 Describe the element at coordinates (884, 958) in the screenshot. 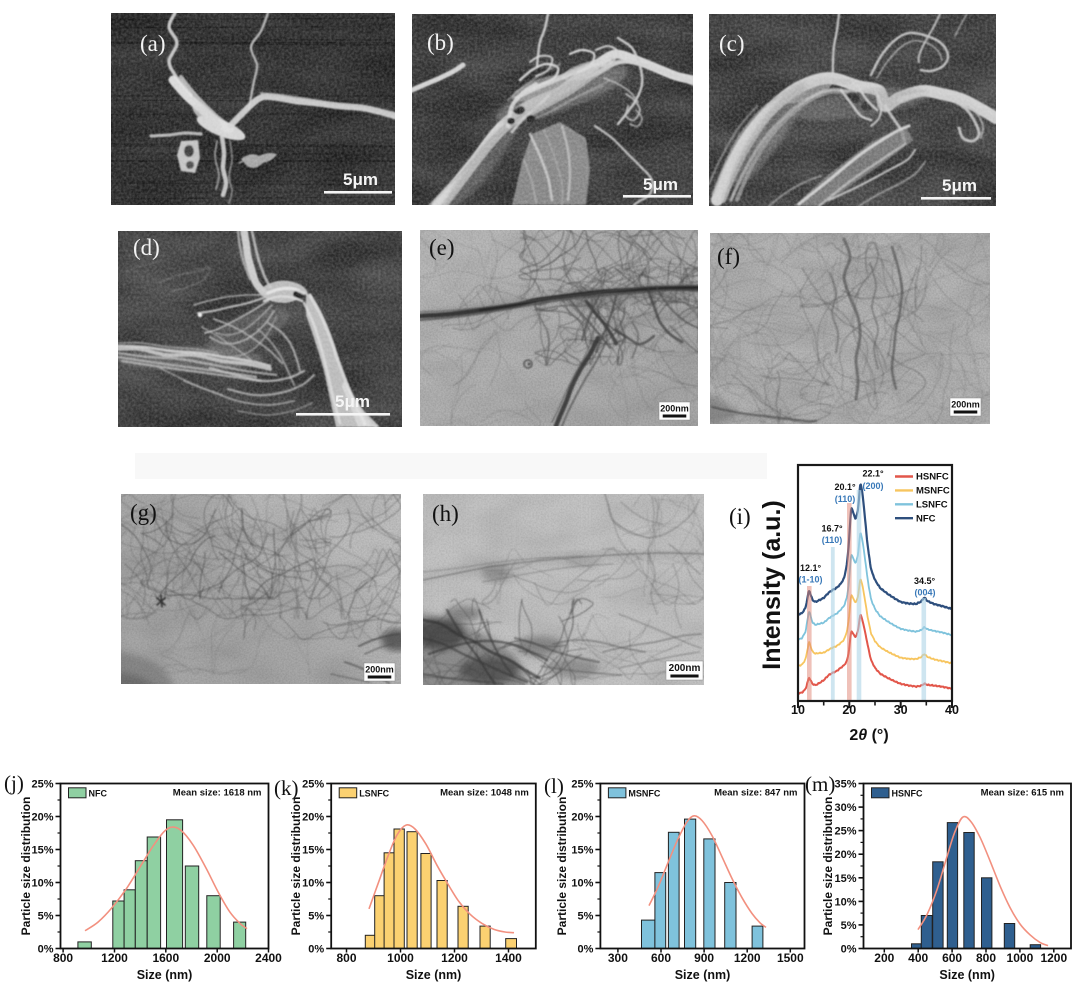

I see `svg-text: 200` at that location.